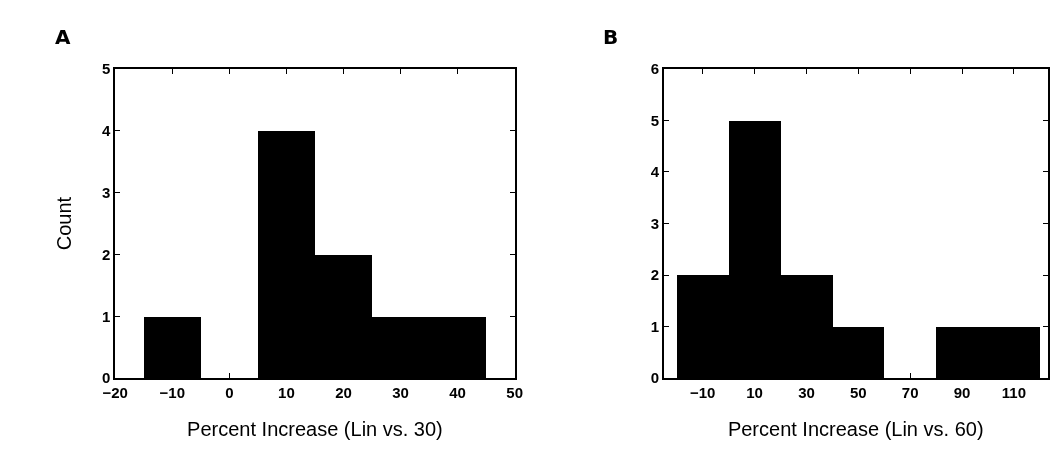  What do you see at coordinates (655, 378) in the screenshot?
I see `y-tick-label: 0` at bounding box center [655, 378].